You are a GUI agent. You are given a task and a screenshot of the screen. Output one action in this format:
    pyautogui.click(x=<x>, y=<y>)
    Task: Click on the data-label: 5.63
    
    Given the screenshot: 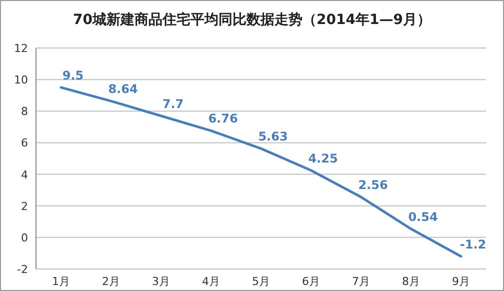 What is the action you would take?
    pyautogui.click(x=273, y=137)
    